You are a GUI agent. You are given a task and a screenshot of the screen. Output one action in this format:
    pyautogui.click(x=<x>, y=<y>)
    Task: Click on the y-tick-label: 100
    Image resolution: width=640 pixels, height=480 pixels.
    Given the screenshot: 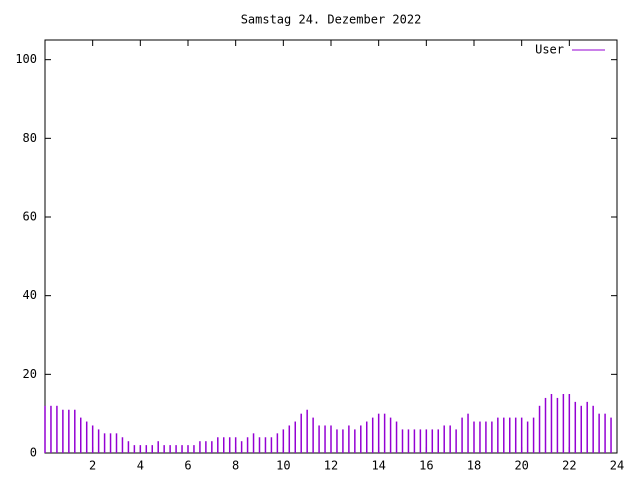 What is the action you would take?
    pyautogui.click(x=26, y=59)
    